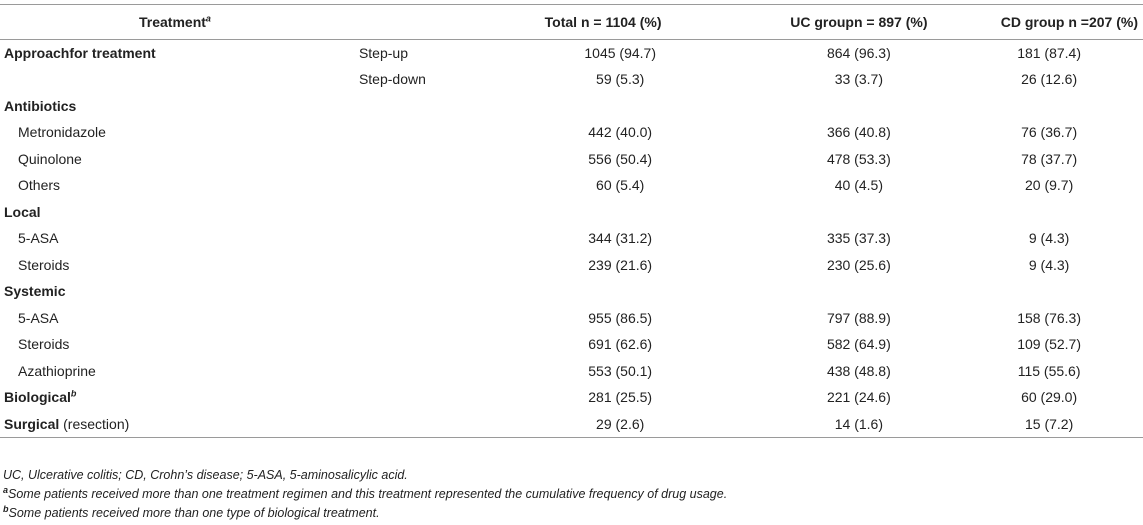  What do you see at coordinates (1049, 53) in the screenshot?
I see `cell-cd: 181 (87.4)` at bounding box center [1049, 53].